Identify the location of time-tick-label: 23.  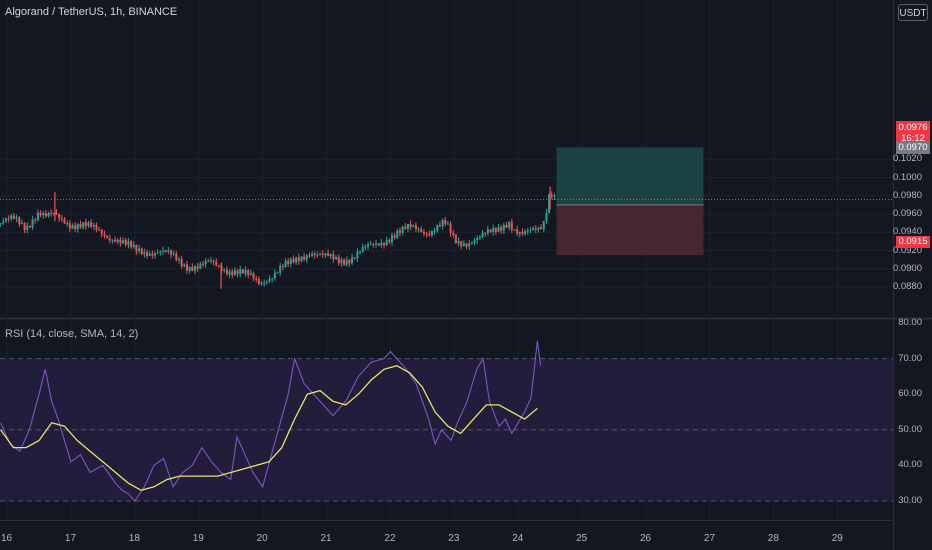
(454, 538).